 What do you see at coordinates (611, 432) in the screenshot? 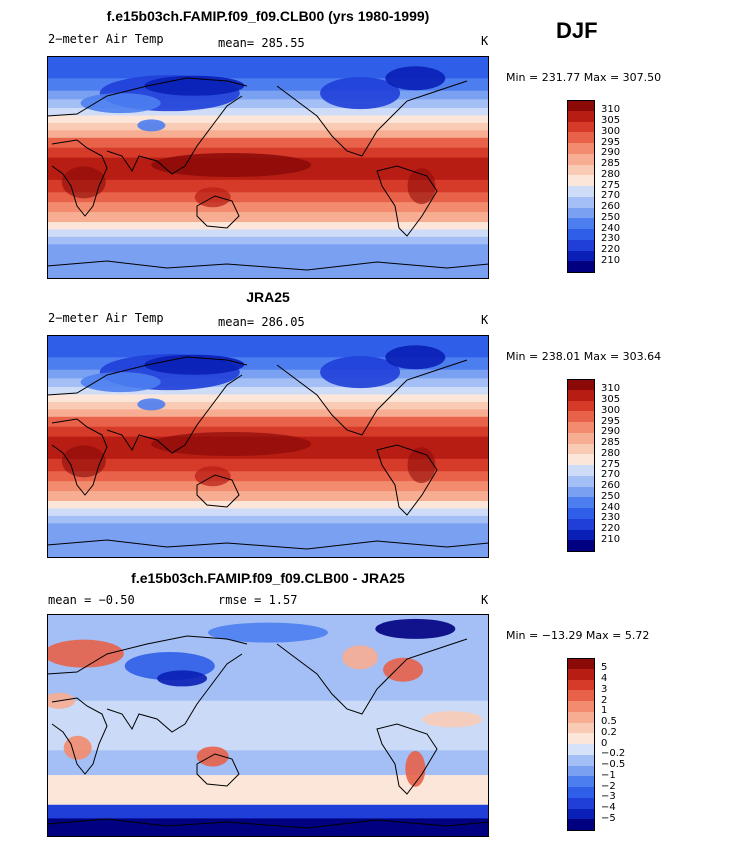
I see `colorbar-label: 290` at bounding box center [611, 432].